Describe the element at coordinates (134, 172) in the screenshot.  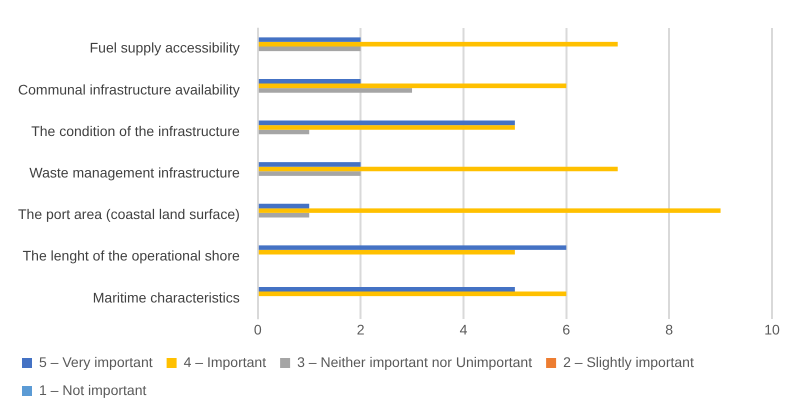
I see `y-tick-label: Waste management infrastructure` at that location.